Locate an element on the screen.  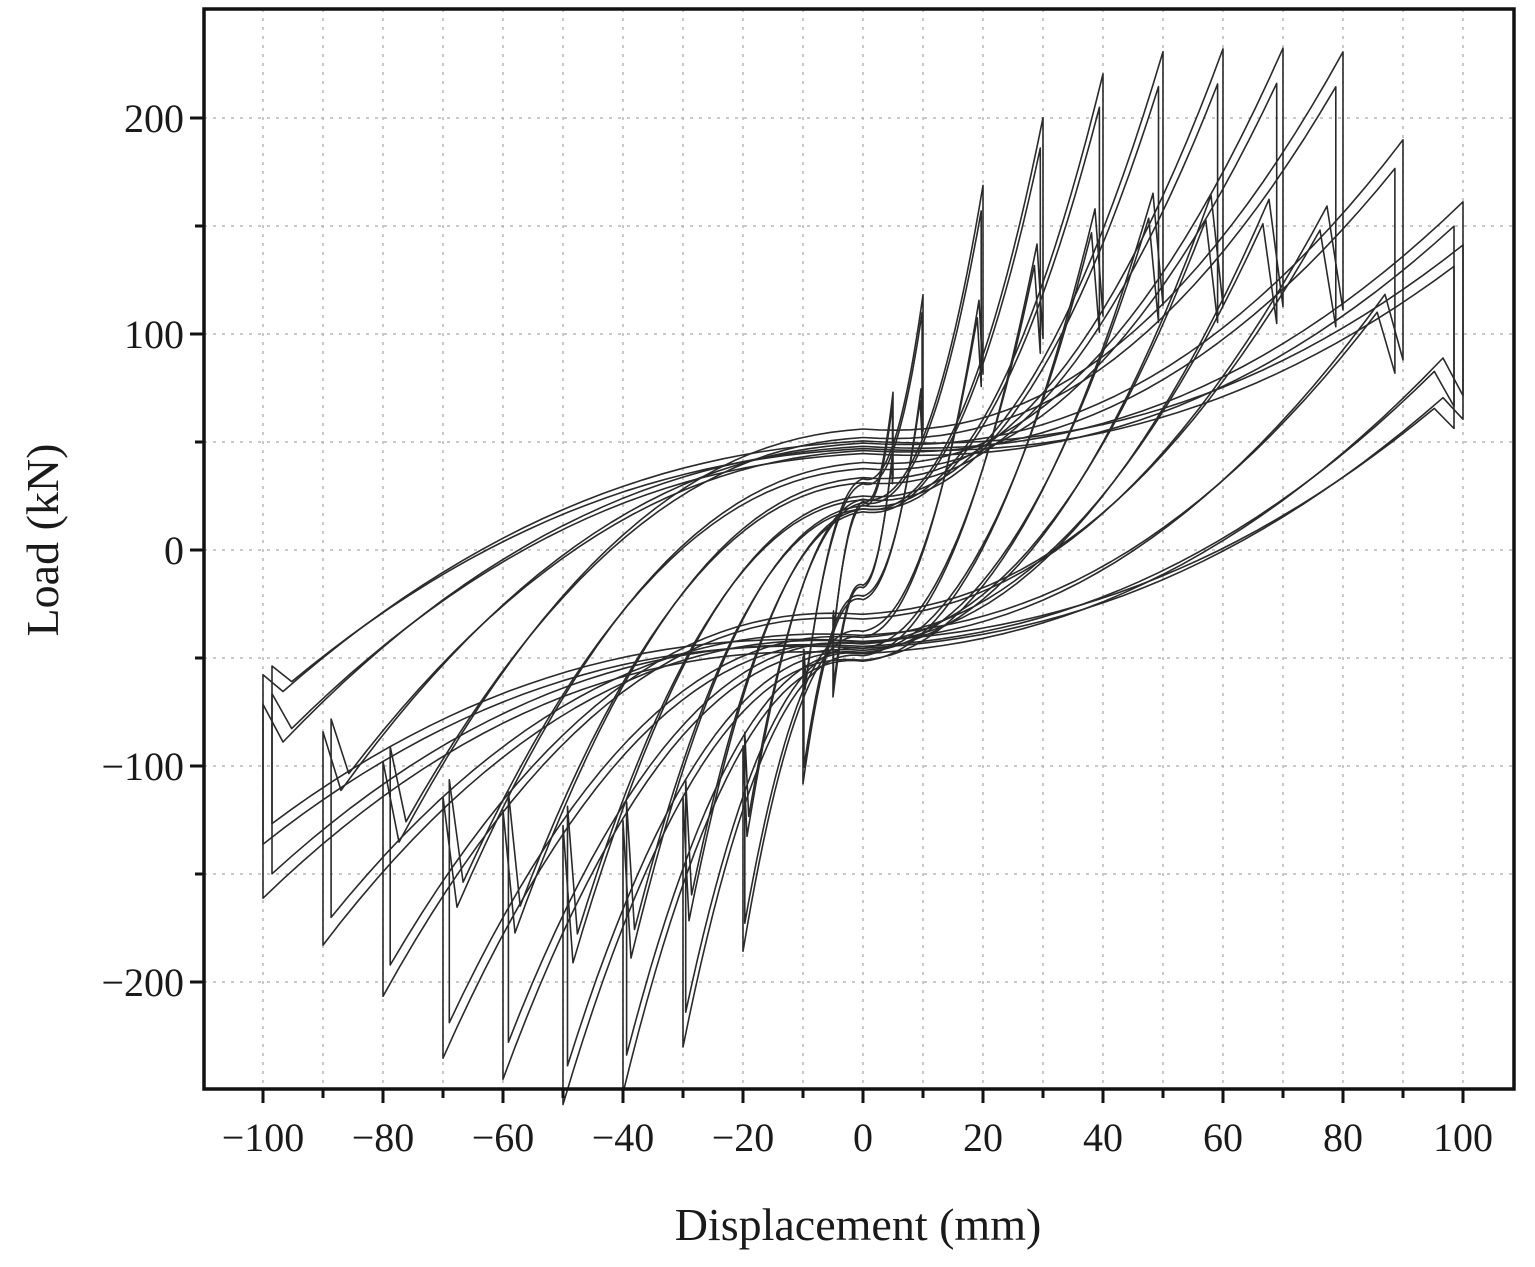
x-tick-label: −20 is located at coordinates (743, 1137).